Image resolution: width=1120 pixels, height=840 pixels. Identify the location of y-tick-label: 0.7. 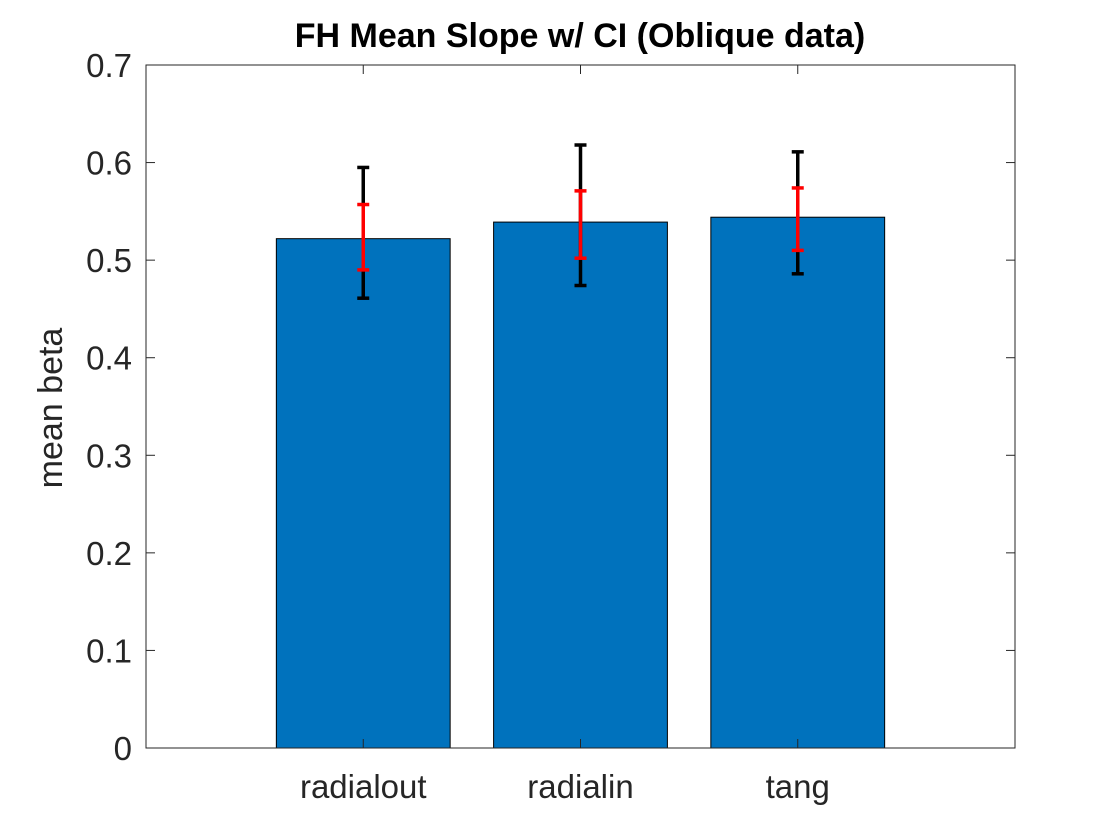
(109, 65).